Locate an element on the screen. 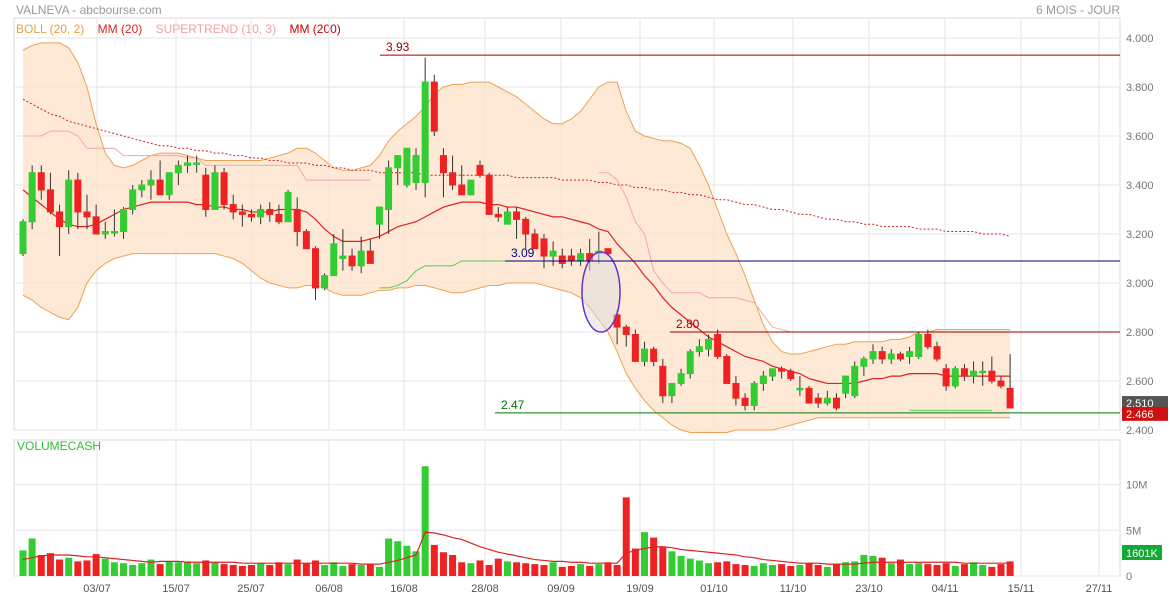 Image resolution: width=1170 pixels, height=598 pixels. annotation-label: 3.93 is located at coordinates (398, 47).